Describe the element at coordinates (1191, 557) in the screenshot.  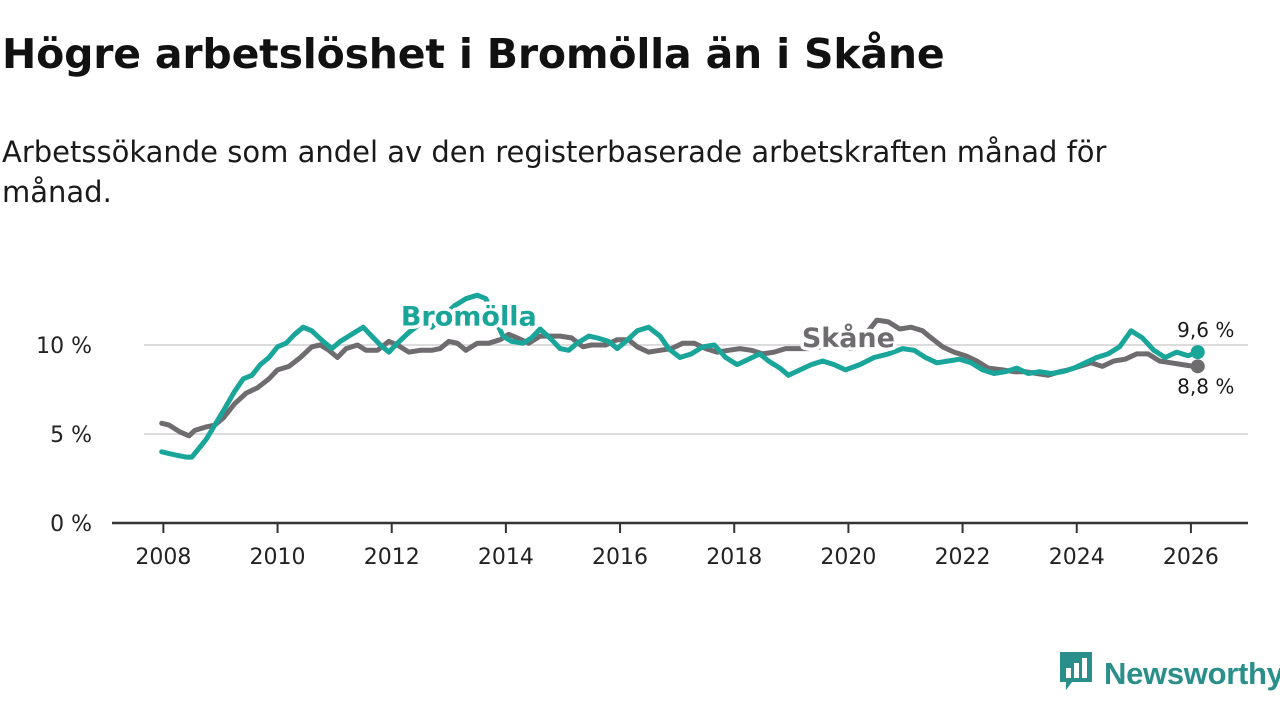
I see `x-tick-label: 2026` at that location.